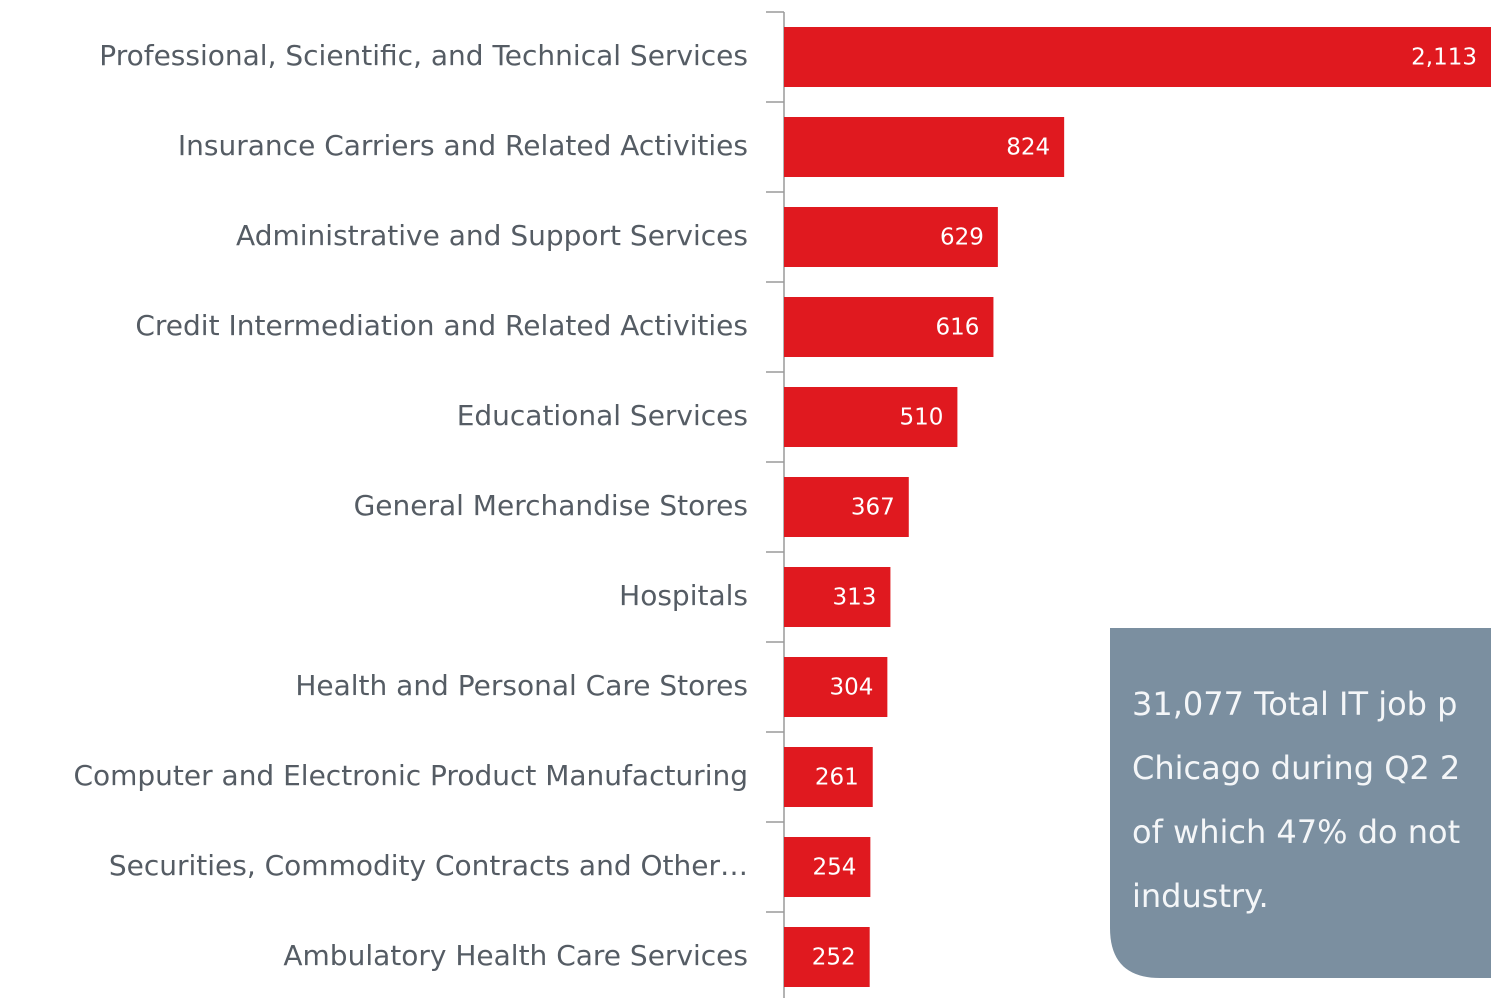 This screenshot has width=1491, height=998. Describe the element at coordinates (851, 688) in the screenshot. I see `value-label: 304` at that location.